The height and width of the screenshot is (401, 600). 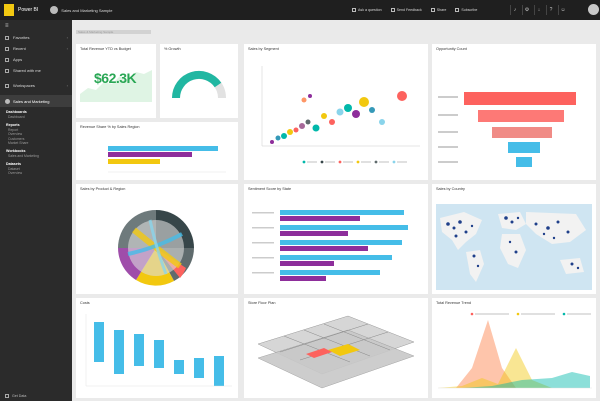 What do you see at coordinates (103, 189) in the screenshot?
I see `tile-title: Sales by Product & Region` at bounding box center [103, 189].